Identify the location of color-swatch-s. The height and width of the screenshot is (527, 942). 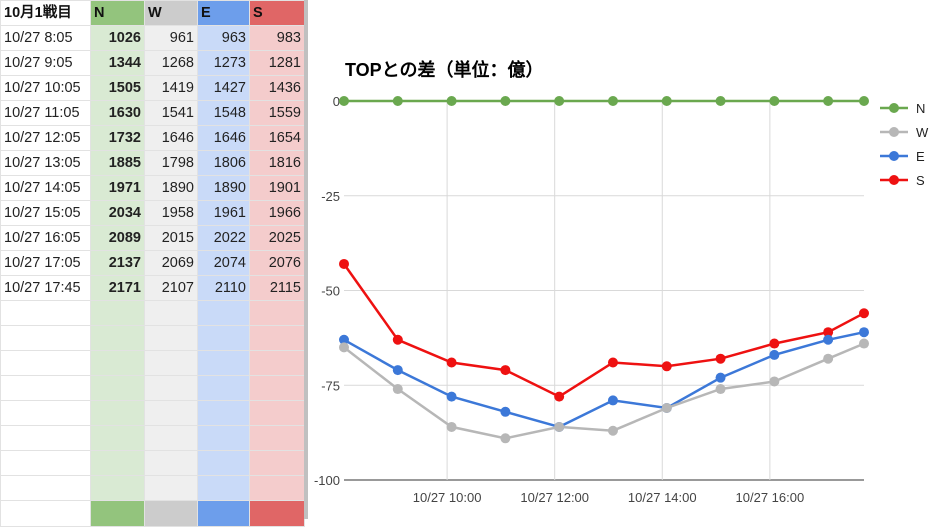
(277, 514).